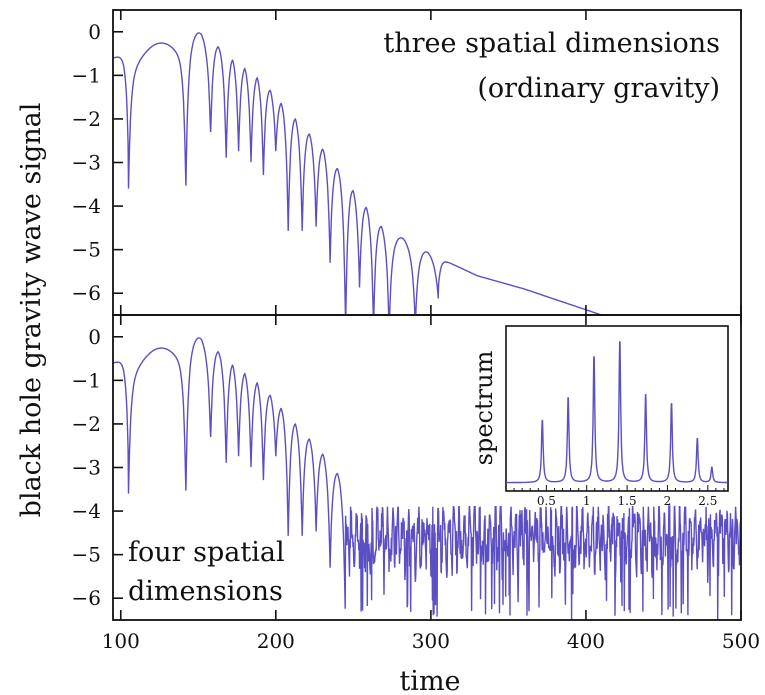 The height and width of the screenshot is (695, 765). Describe the element at coordinates (86, 511) in the screenshot. I see `bottom-ytick-label: −4` at that location.